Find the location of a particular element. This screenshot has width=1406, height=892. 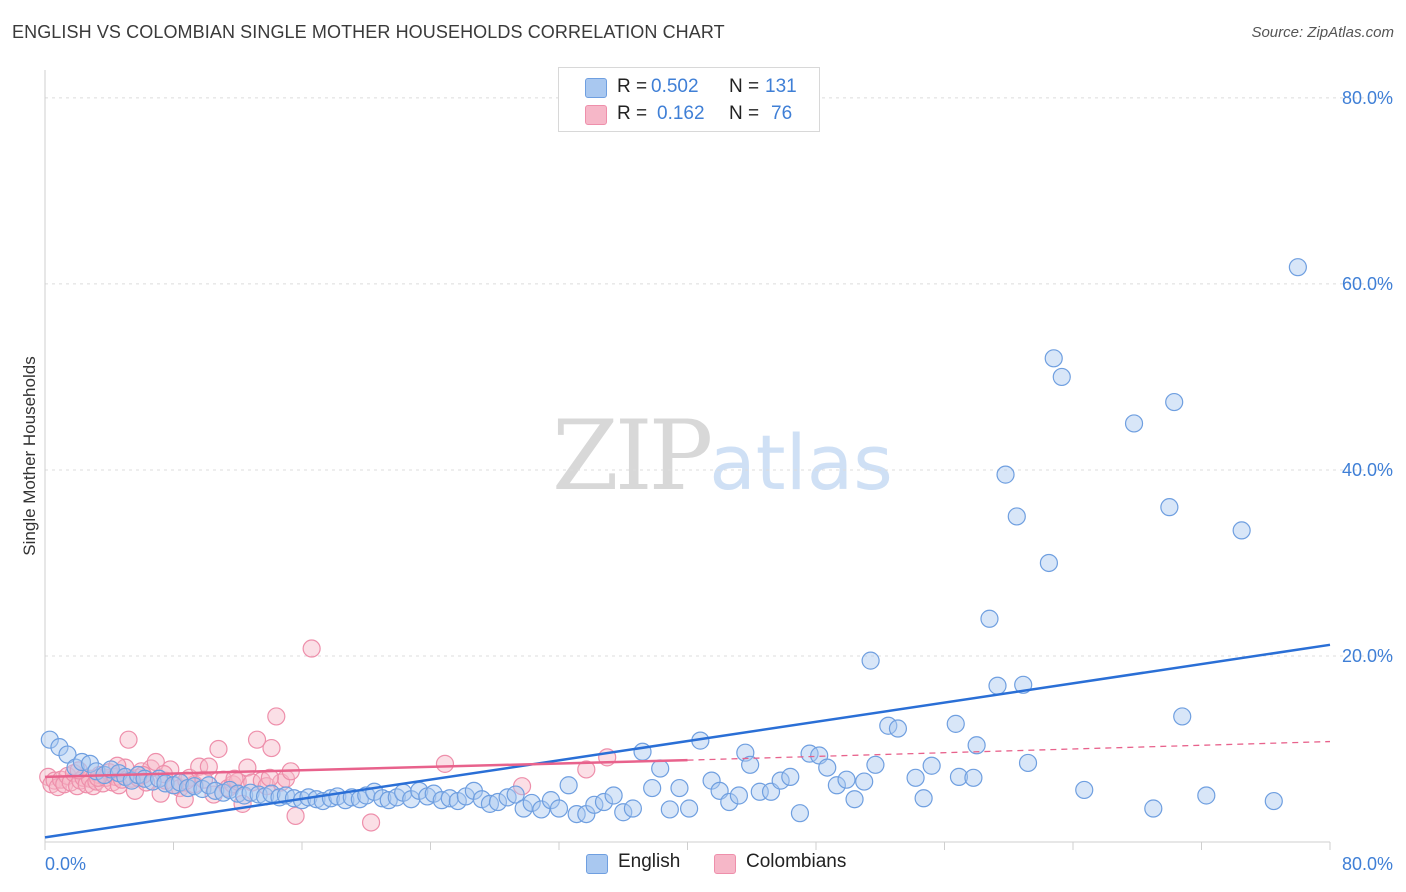

legend-row-colombians: R = 0.162 N = 76 is located at coordinates (689, 115).